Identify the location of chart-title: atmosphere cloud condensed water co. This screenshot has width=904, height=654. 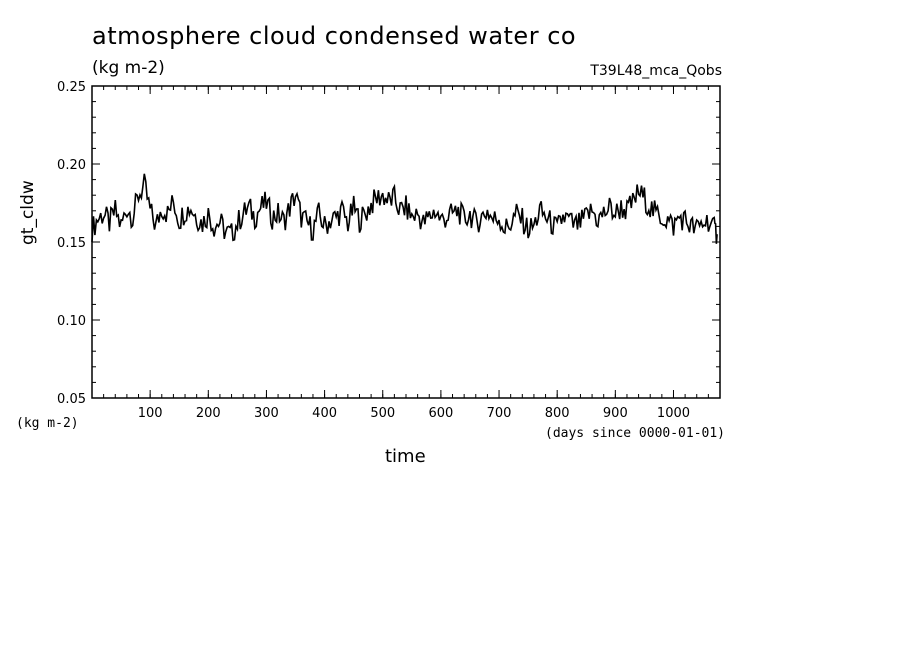
(334, 36).